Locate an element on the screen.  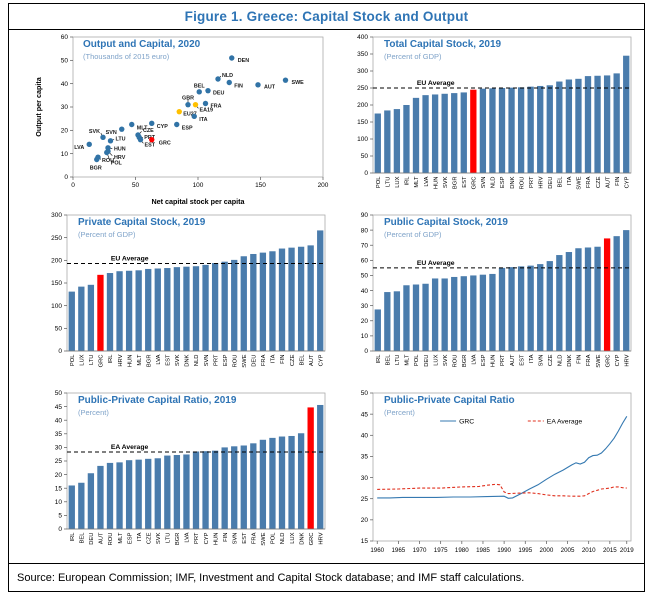
svg-text: EU Average is located at coordinates (130, 259).